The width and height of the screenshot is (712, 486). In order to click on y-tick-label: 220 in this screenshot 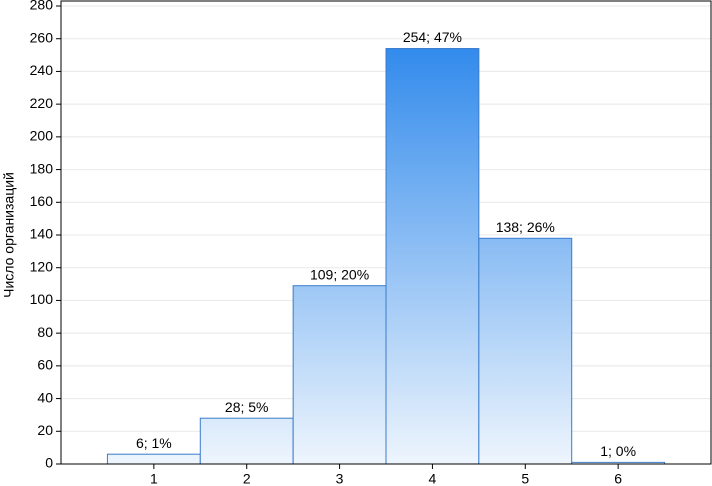, I will do `click(42, 103)`.